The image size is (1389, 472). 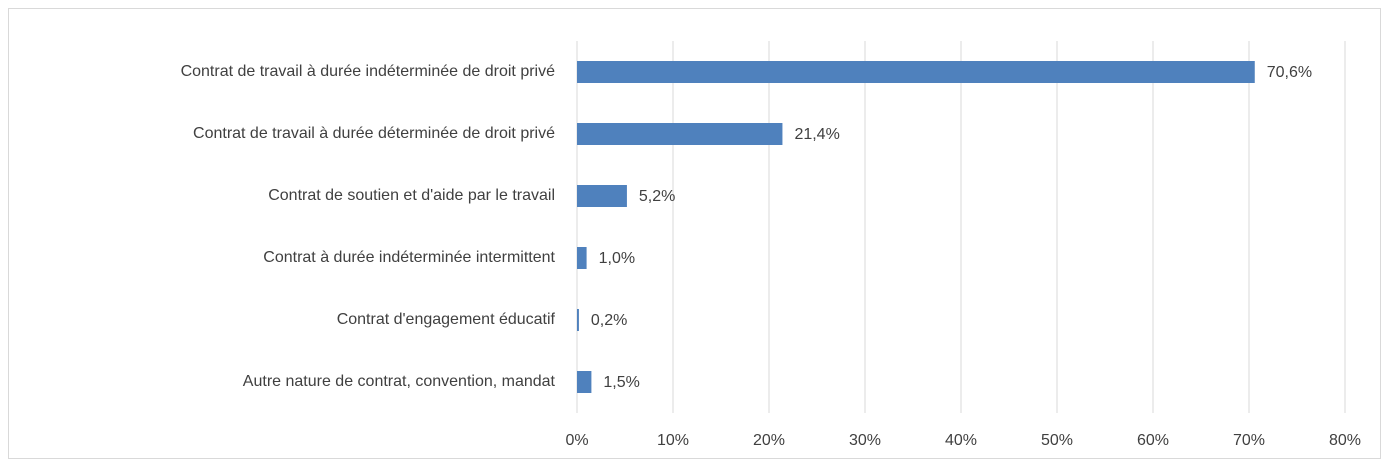 What do you see at coordinates (1345, 440) in the screenshot?
I see `x-tick-label: 80%` at bounding box center [1345, 440].